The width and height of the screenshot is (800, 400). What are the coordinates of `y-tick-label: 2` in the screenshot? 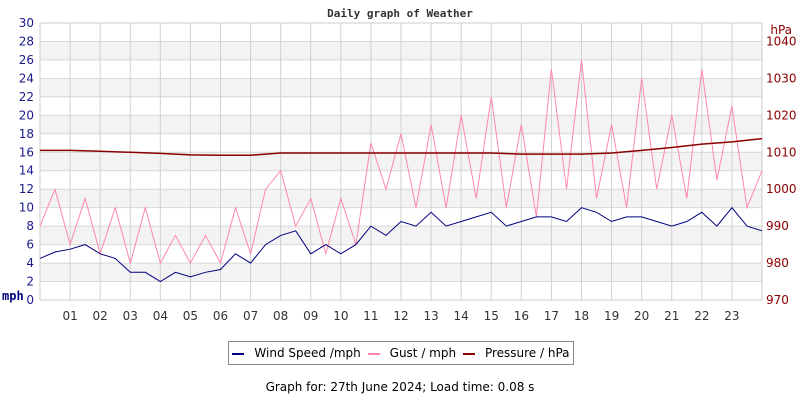 It's located at (30, 282).